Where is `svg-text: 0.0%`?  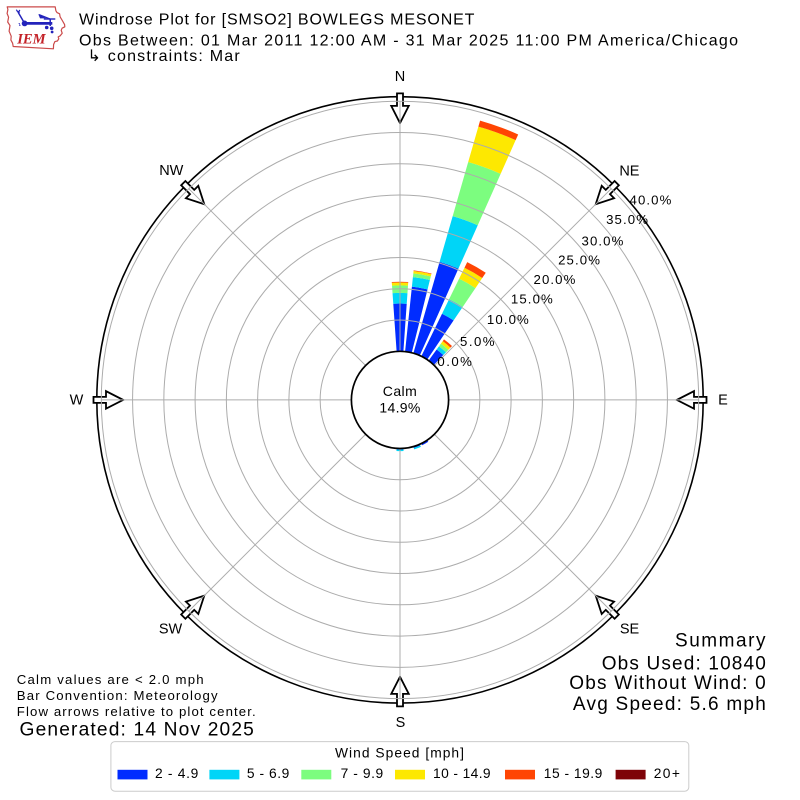
svg-text: 0.0% is located at coordinates (455, 361).